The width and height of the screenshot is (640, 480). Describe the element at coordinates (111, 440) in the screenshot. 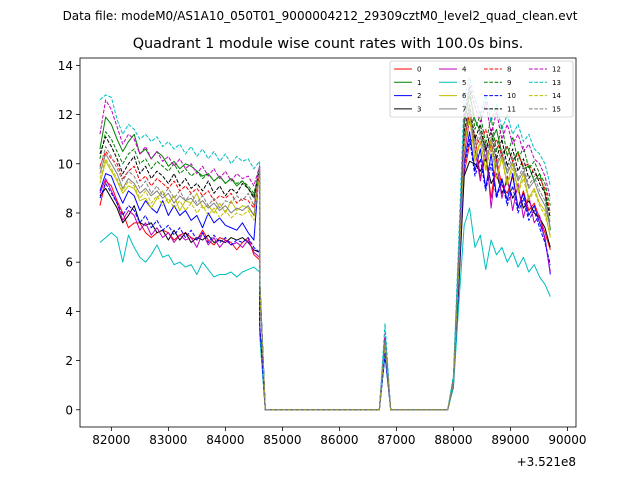

I see `x-tick-label-82000: 82000` at that location.